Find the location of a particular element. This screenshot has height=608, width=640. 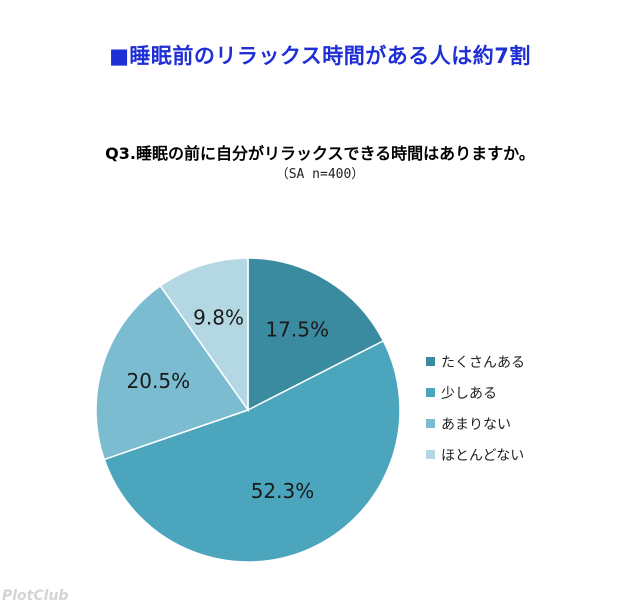

data-label-3: 20.5% is located at coordinates (159, 381).